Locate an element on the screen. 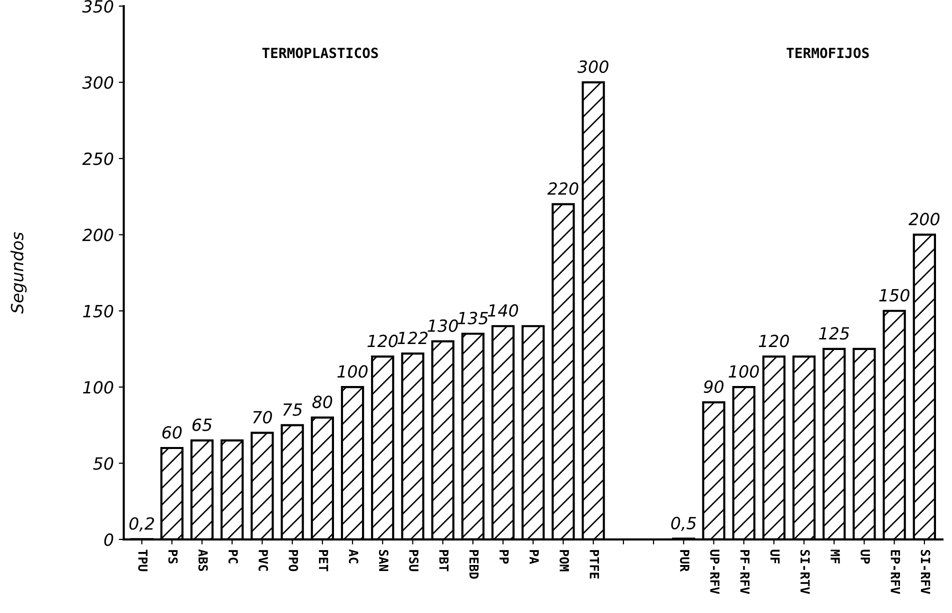 Image resolution: width=952 pixels, height=613 pixels. x-tick-label: PVC is located at coordinates (263, 560).